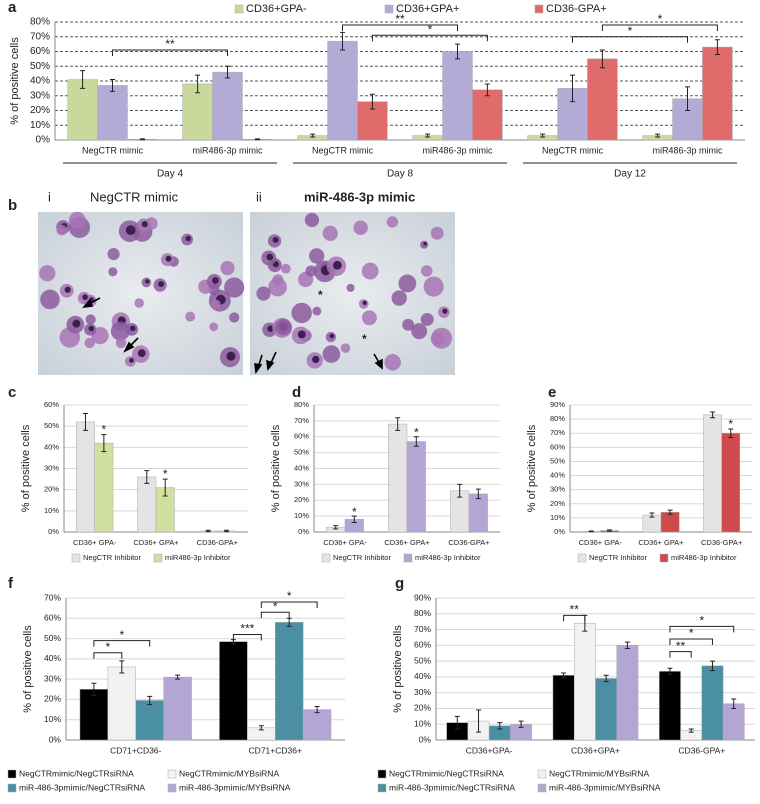 Image resolution: width=760 pixels, height=804 pixels. I want to click on significance: ***, so click(247, 629).